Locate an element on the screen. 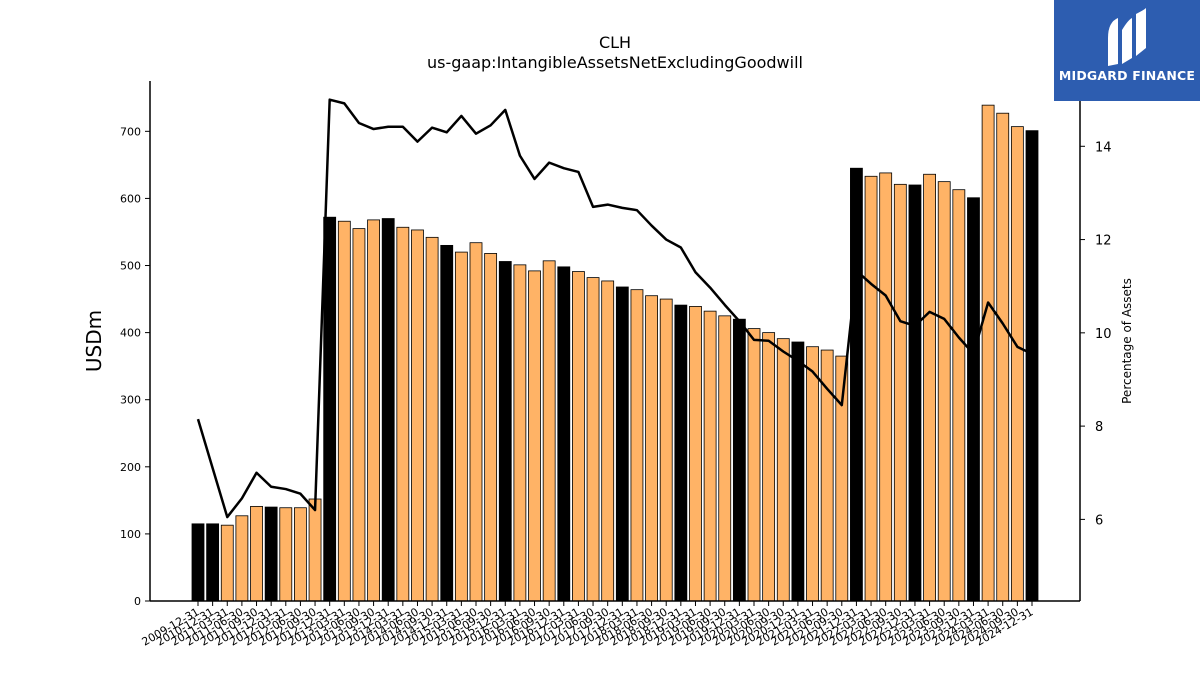  y-tick-label: 200 is located at coordinates (130, 467).